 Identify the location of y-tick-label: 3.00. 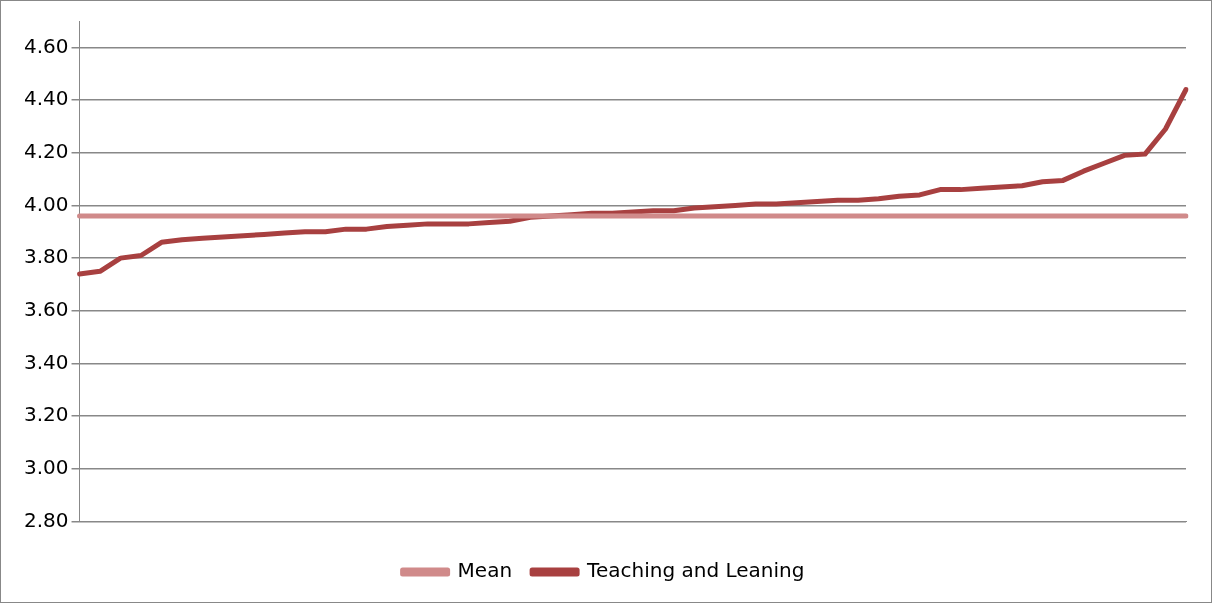
(46, 467).